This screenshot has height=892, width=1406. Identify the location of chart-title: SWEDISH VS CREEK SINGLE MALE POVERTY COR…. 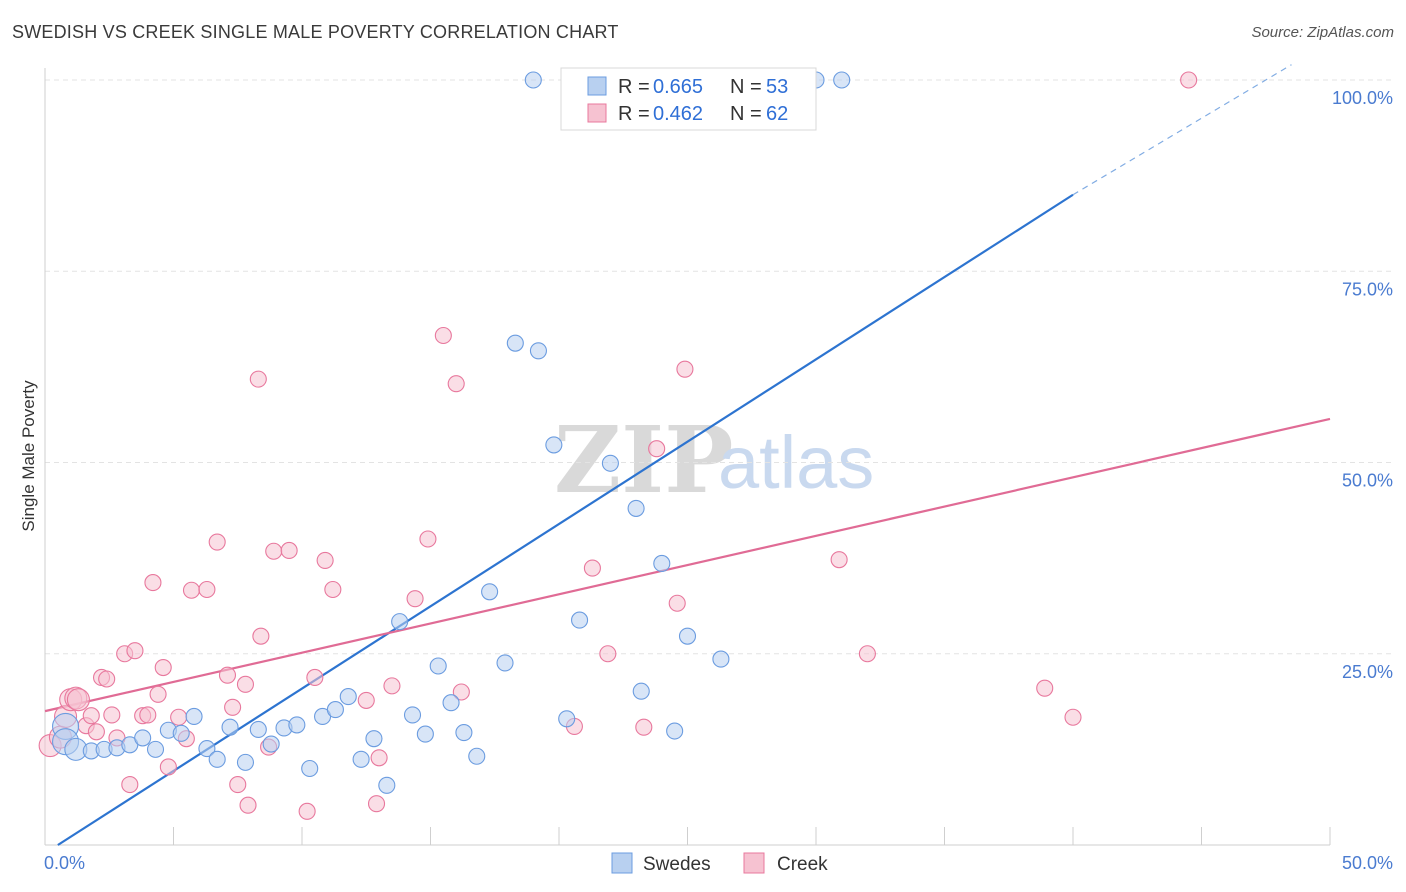
(315, 32).